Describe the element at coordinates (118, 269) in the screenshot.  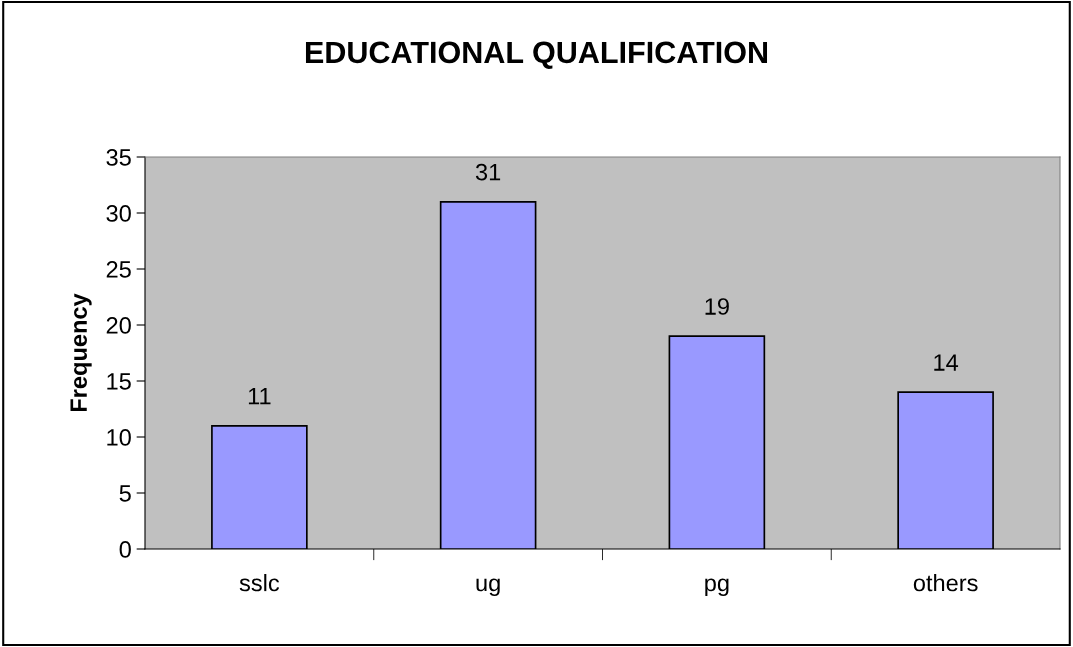
I see `y-tick-label: 25` at that location.